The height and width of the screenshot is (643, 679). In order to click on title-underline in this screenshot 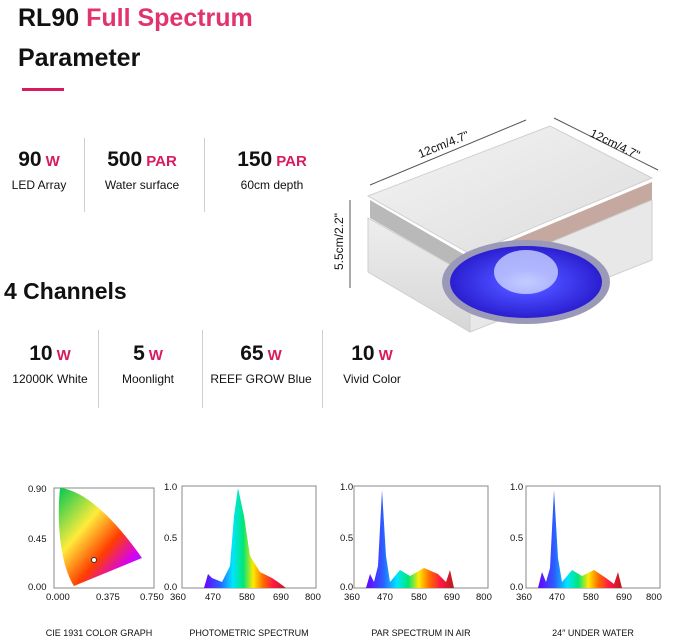, I will do `click(43, 89)`.